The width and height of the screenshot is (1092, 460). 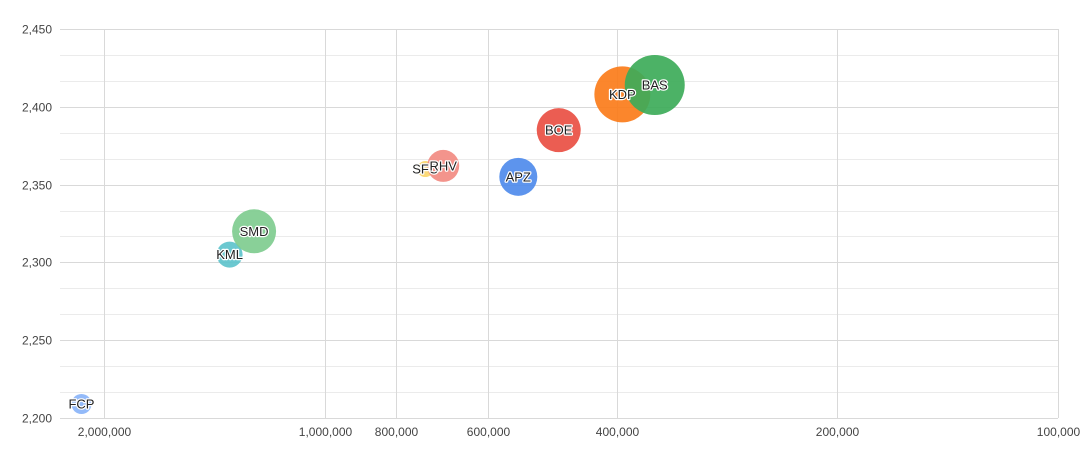 I want to click on bubble-label-apz: APZ, so click(x=518, y=176).